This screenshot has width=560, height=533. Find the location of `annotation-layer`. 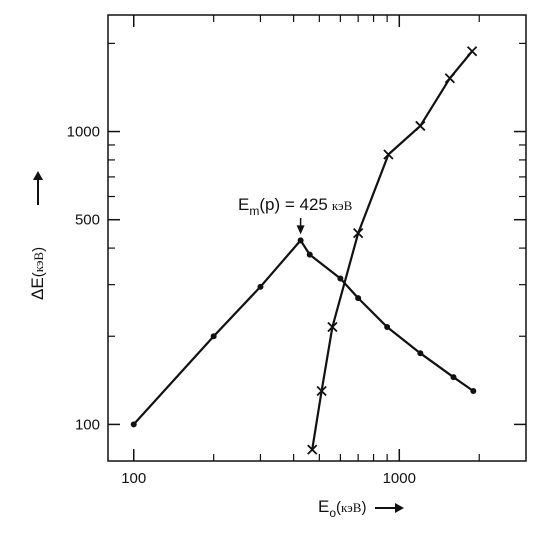

annotation-layer is located at coordinates (300, 226).